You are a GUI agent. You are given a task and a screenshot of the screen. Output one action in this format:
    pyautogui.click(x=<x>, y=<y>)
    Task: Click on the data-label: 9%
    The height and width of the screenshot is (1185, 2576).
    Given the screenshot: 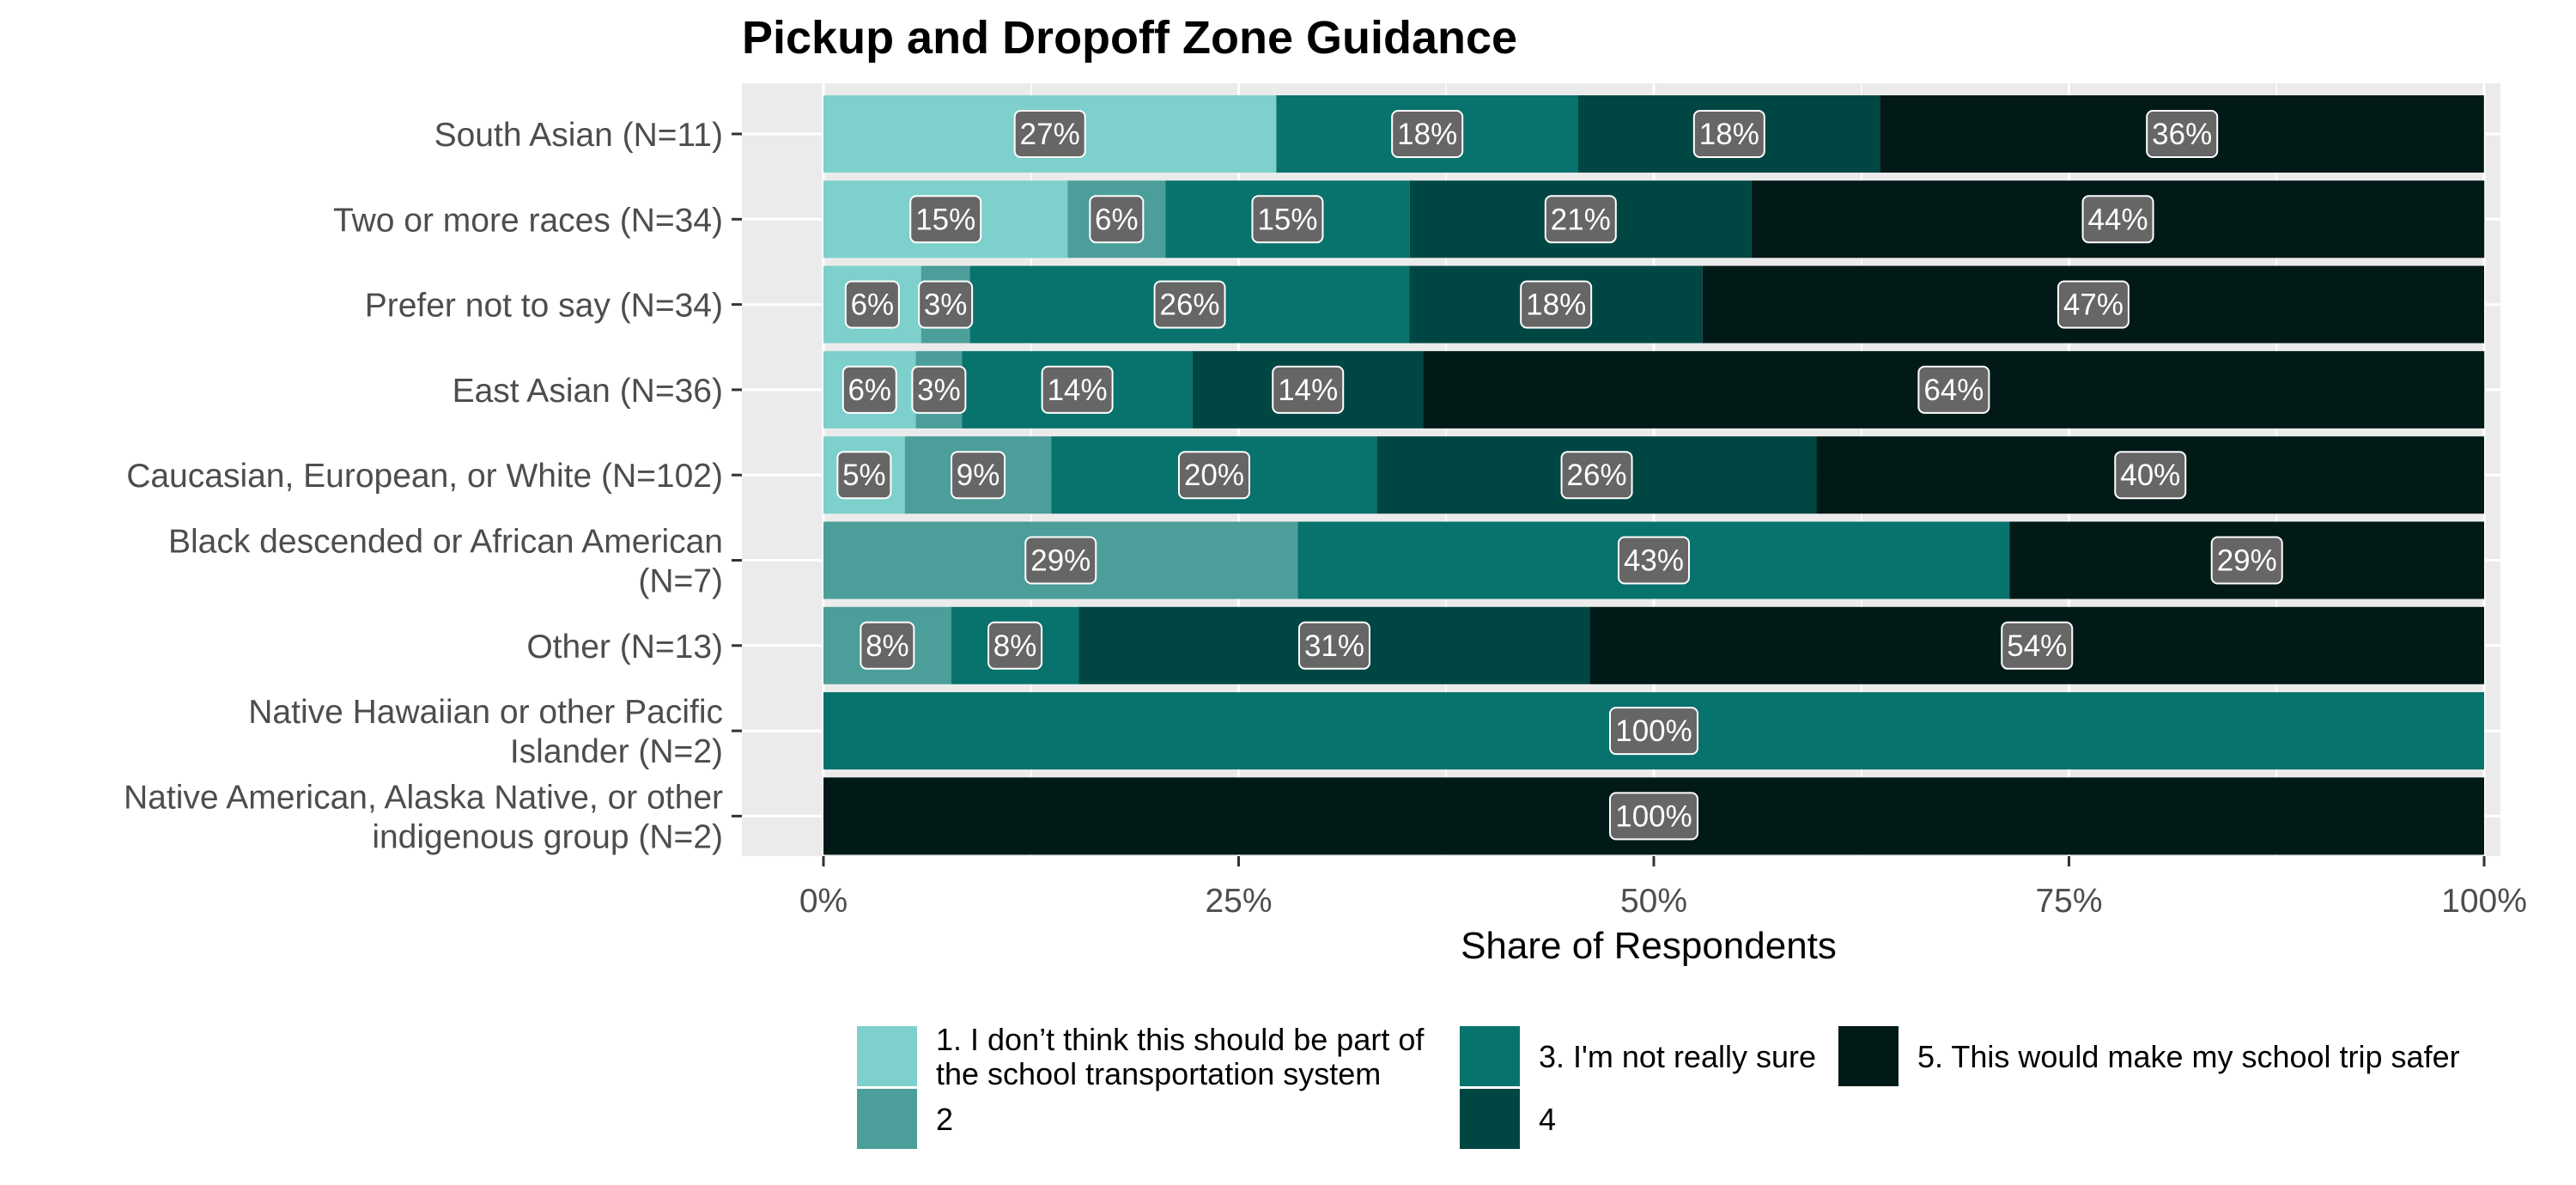 What is the action you would take?
    pyautogui.click(x=979, y=475)
    